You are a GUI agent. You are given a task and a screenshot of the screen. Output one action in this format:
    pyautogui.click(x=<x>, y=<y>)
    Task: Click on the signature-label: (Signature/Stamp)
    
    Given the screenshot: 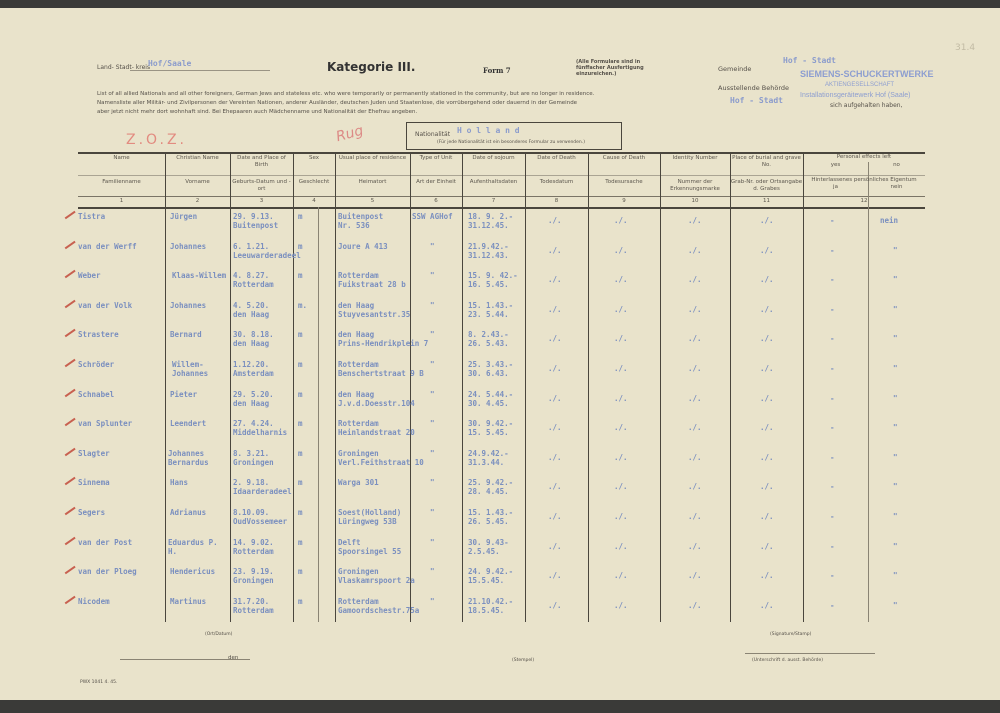 What is the action you would take?
    pyautogui.click(x=791, y=634)
    